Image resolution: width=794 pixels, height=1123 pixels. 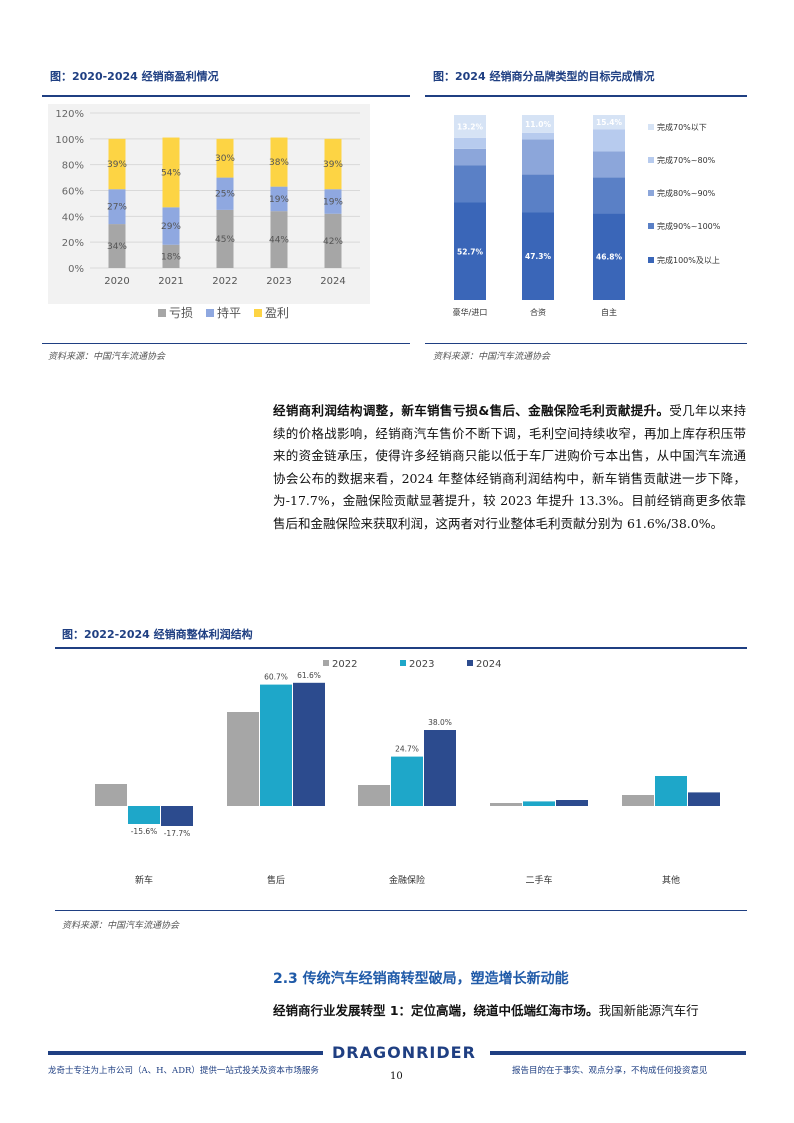 What do you see at coordinates (648, 1010) in the screenshot?
I see `para2-text: 我国新能源汽车行` at bounding box center [648, 1010].